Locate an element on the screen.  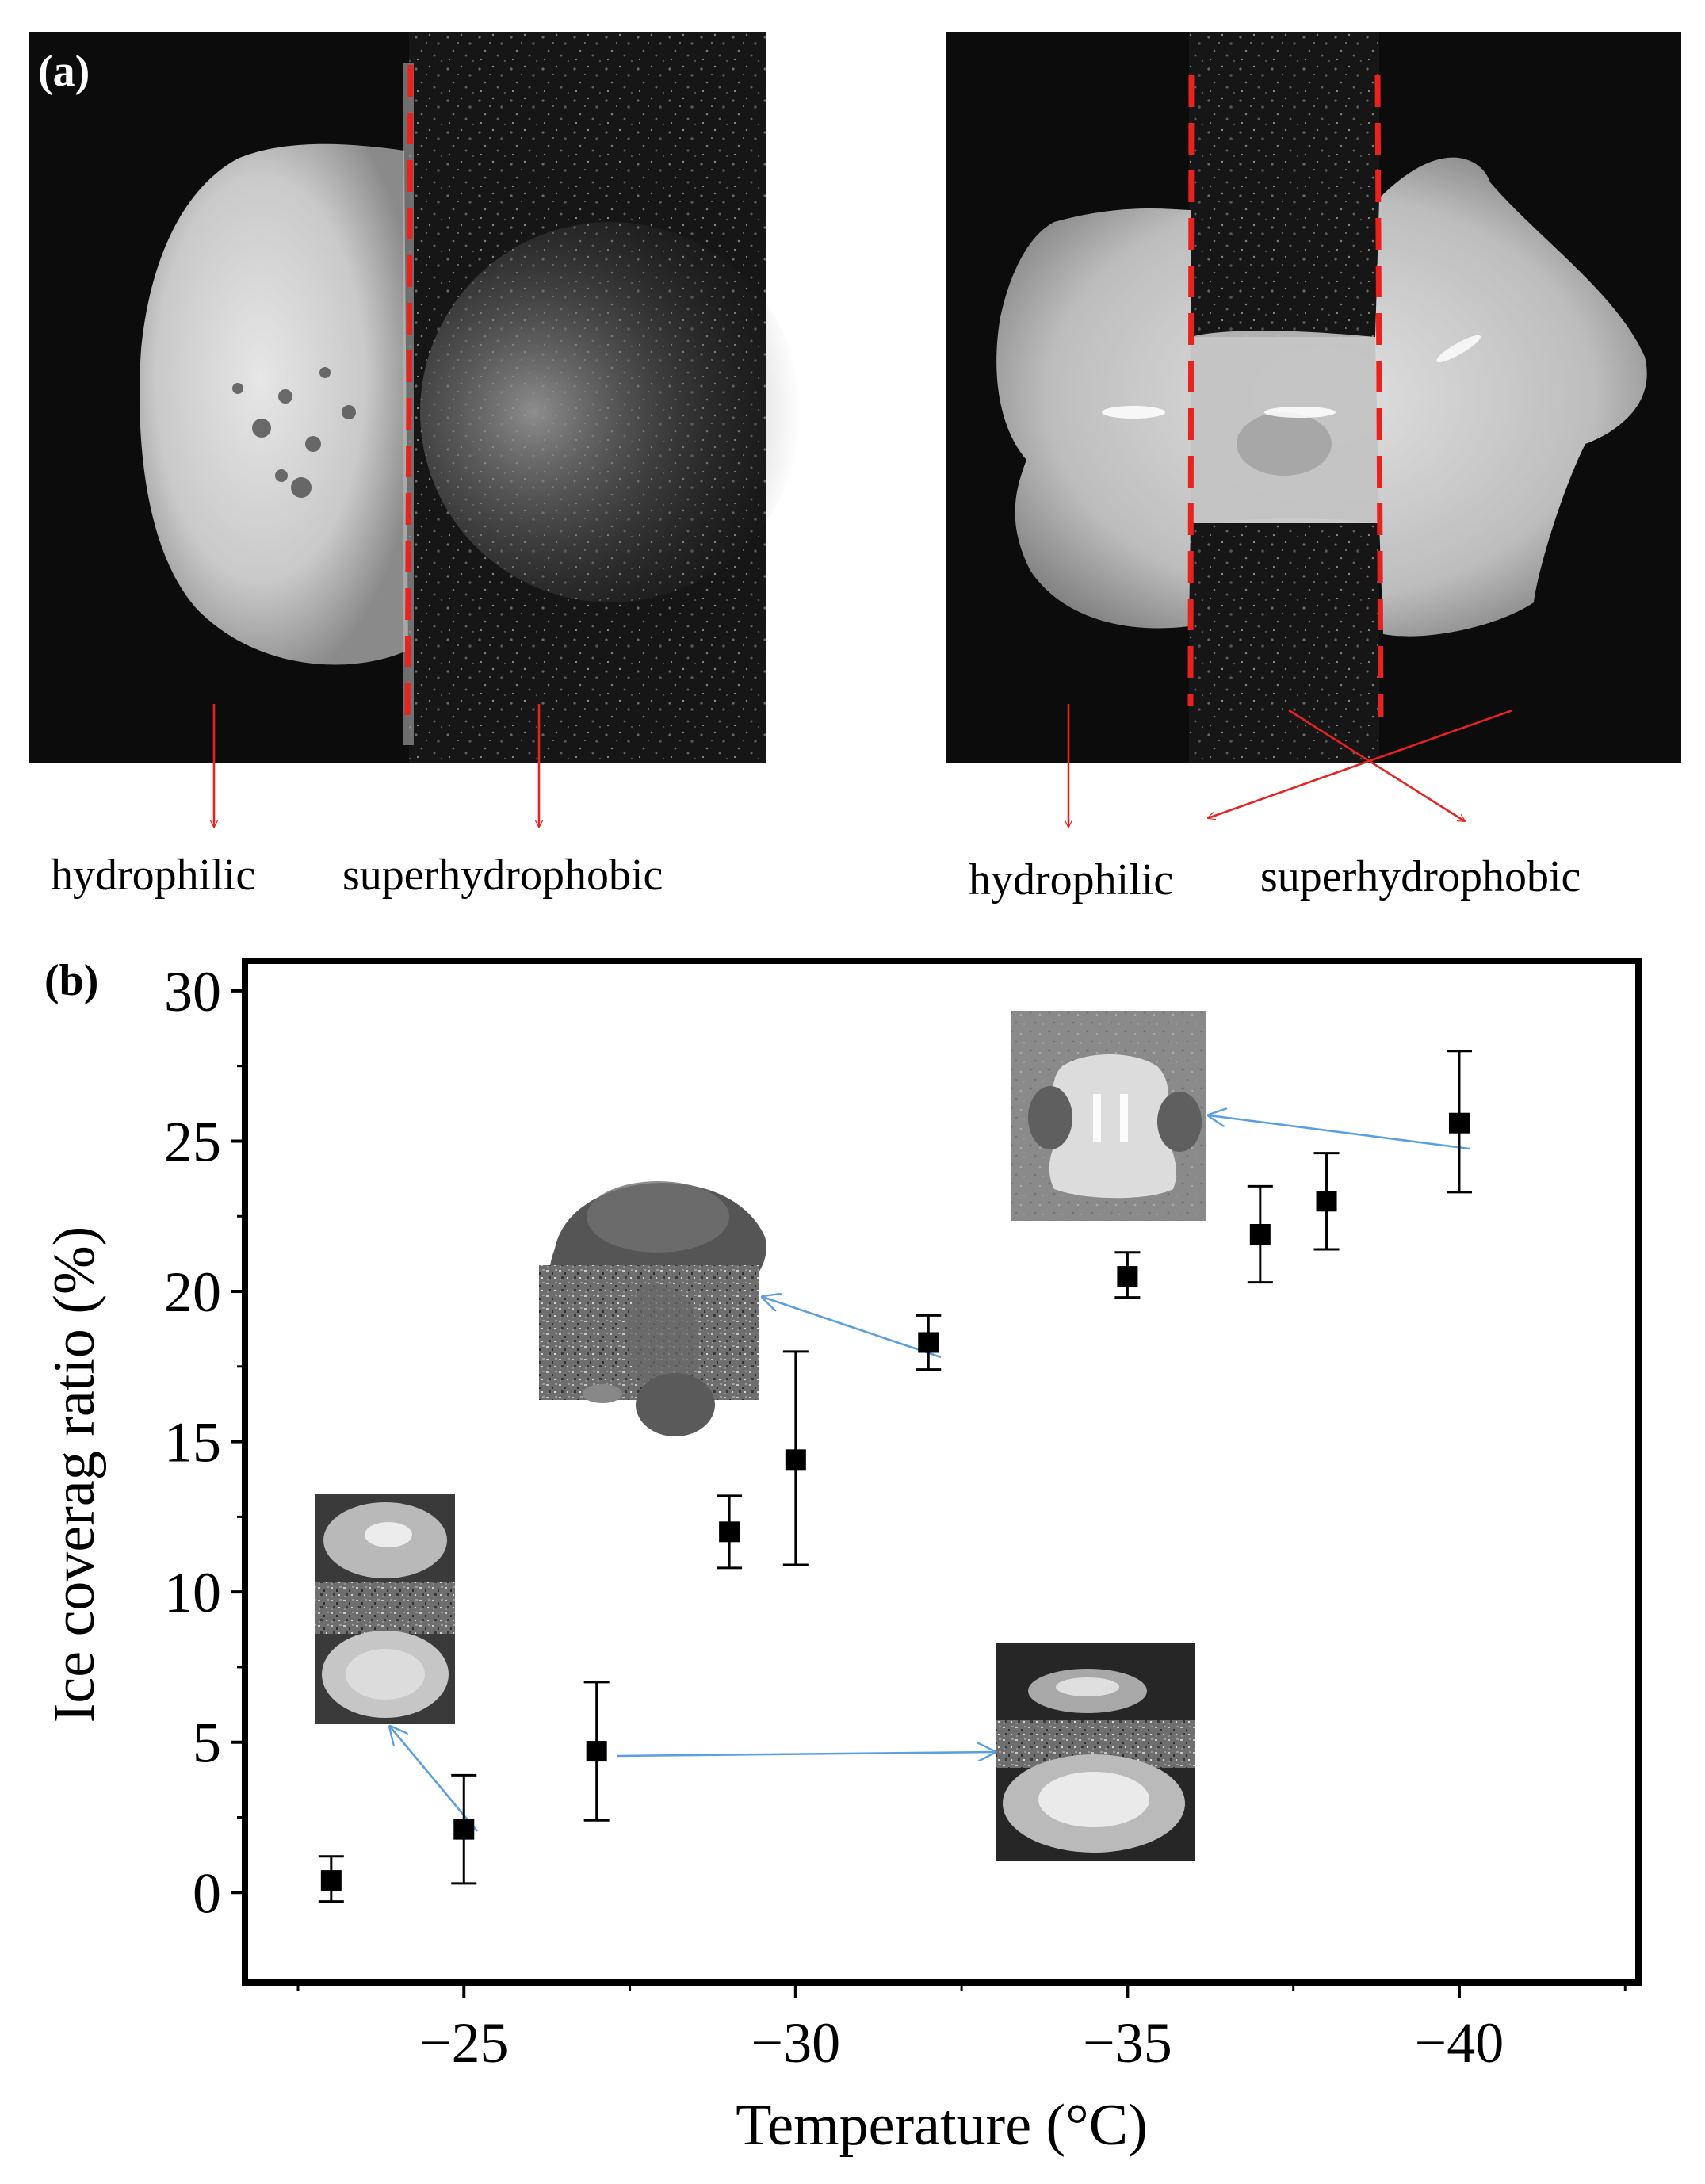
y-axis-label: Ice coverag ratio (%) is located at coordinates (74, 1474).